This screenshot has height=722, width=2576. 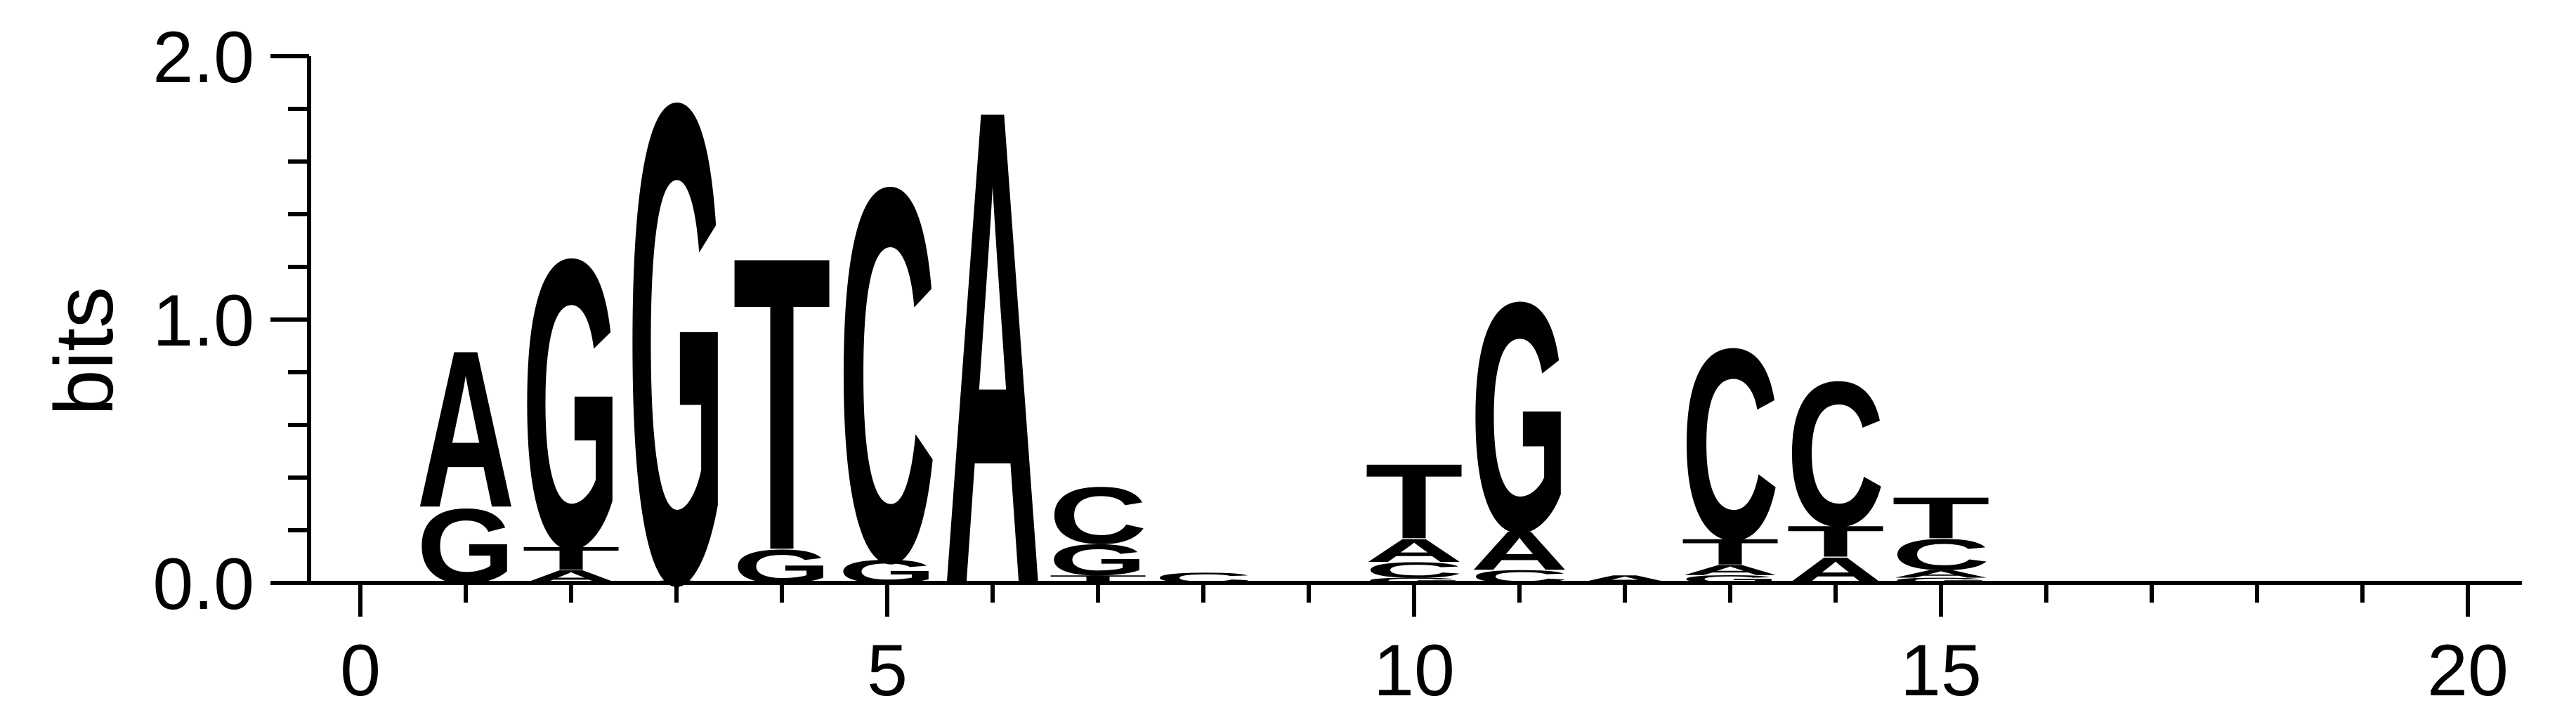 I want to click on logo-letter-a-pos-6: A, so click(x=992, y=361).